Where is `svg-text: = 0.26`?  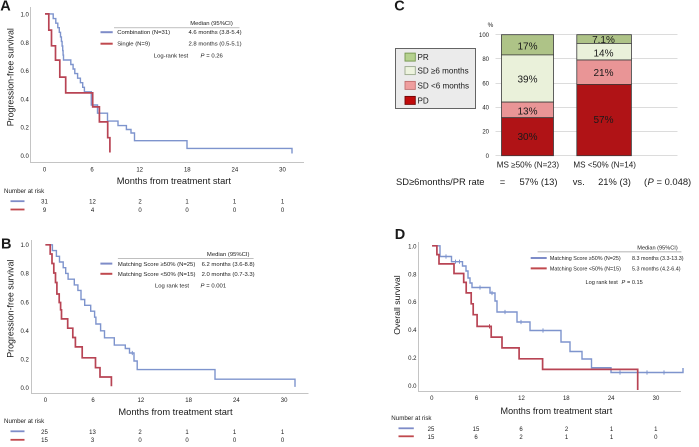
svg-text: = 0.26 is located at coordinates (214, 57).